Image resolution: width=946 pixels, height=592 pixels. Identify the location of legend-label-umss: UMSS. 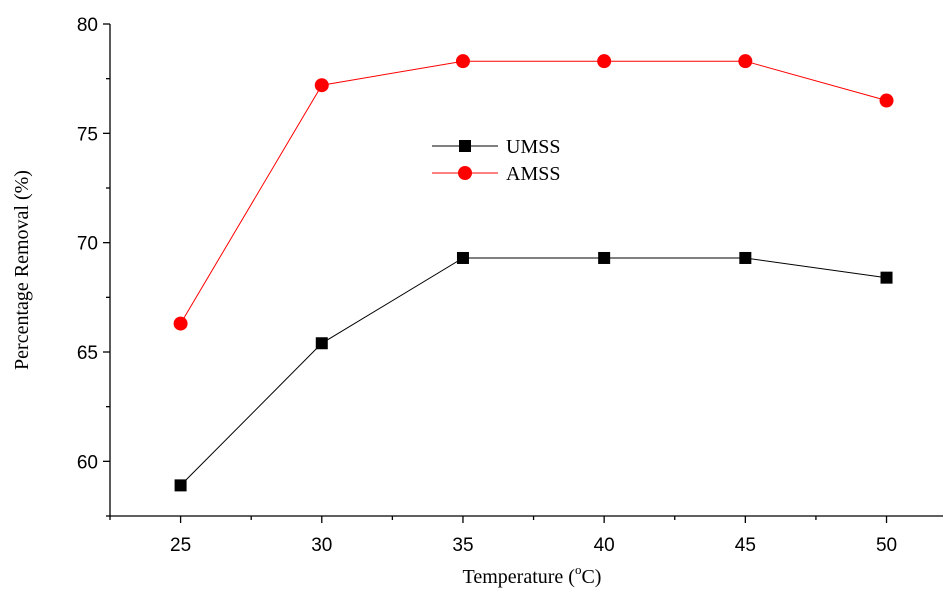
(533, 147).